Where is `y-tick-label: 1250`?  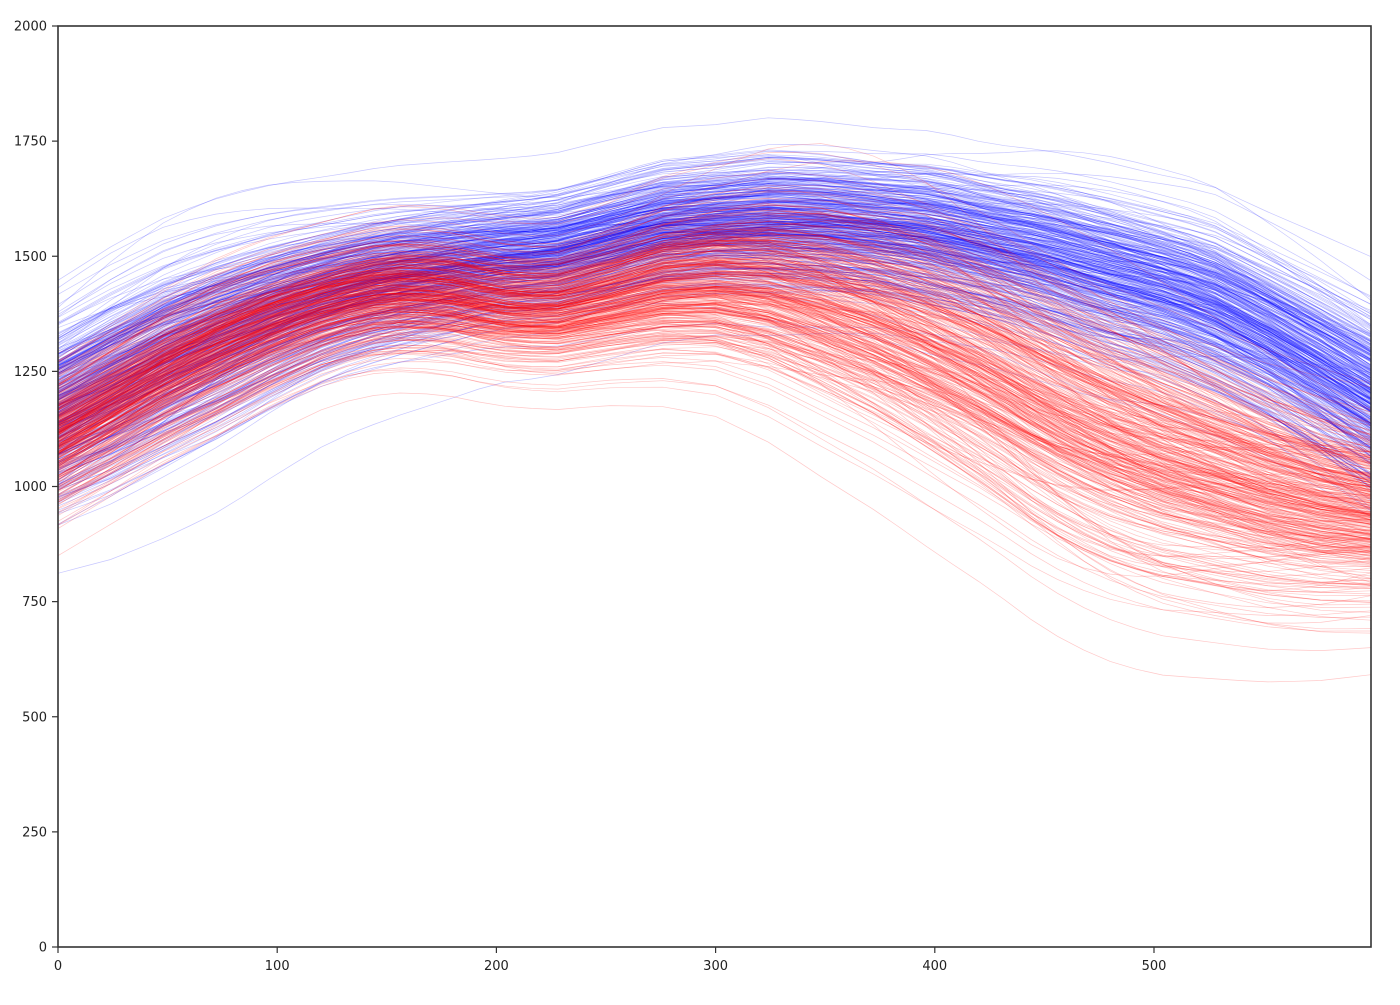
y-tick-label: 1250 is located at coordinates (30, 372).